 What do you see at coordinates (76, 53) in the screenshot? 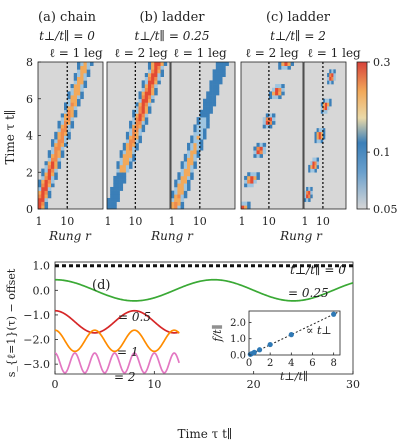
I see `panel-a-leg-label: ℓ = 1 leg` at bounding box center [76, 53].